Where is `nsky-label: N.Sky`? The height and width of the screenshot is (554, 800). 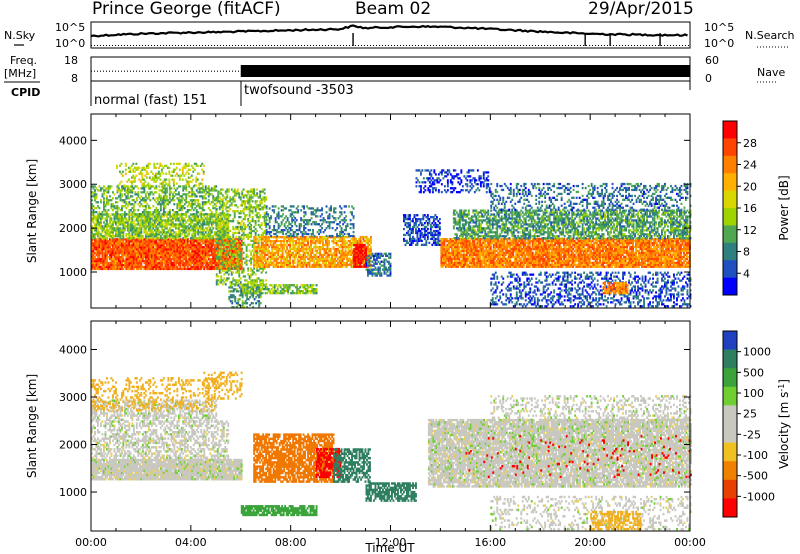 nsky-label: N.Sky is located at coordinates (20, 35).